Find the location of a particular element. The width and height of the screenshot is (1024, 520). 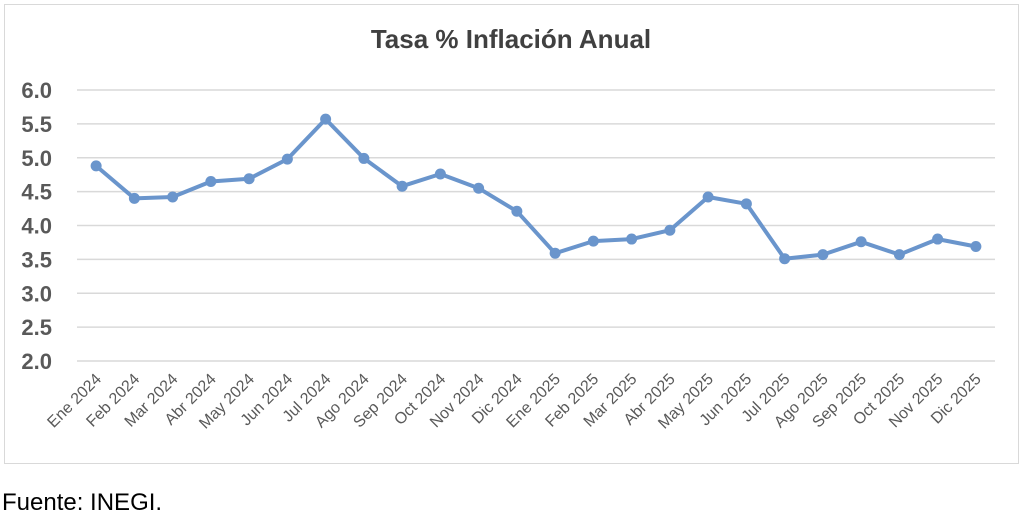

y-tick-label: 5.5 is located at coordinates (36, 124).